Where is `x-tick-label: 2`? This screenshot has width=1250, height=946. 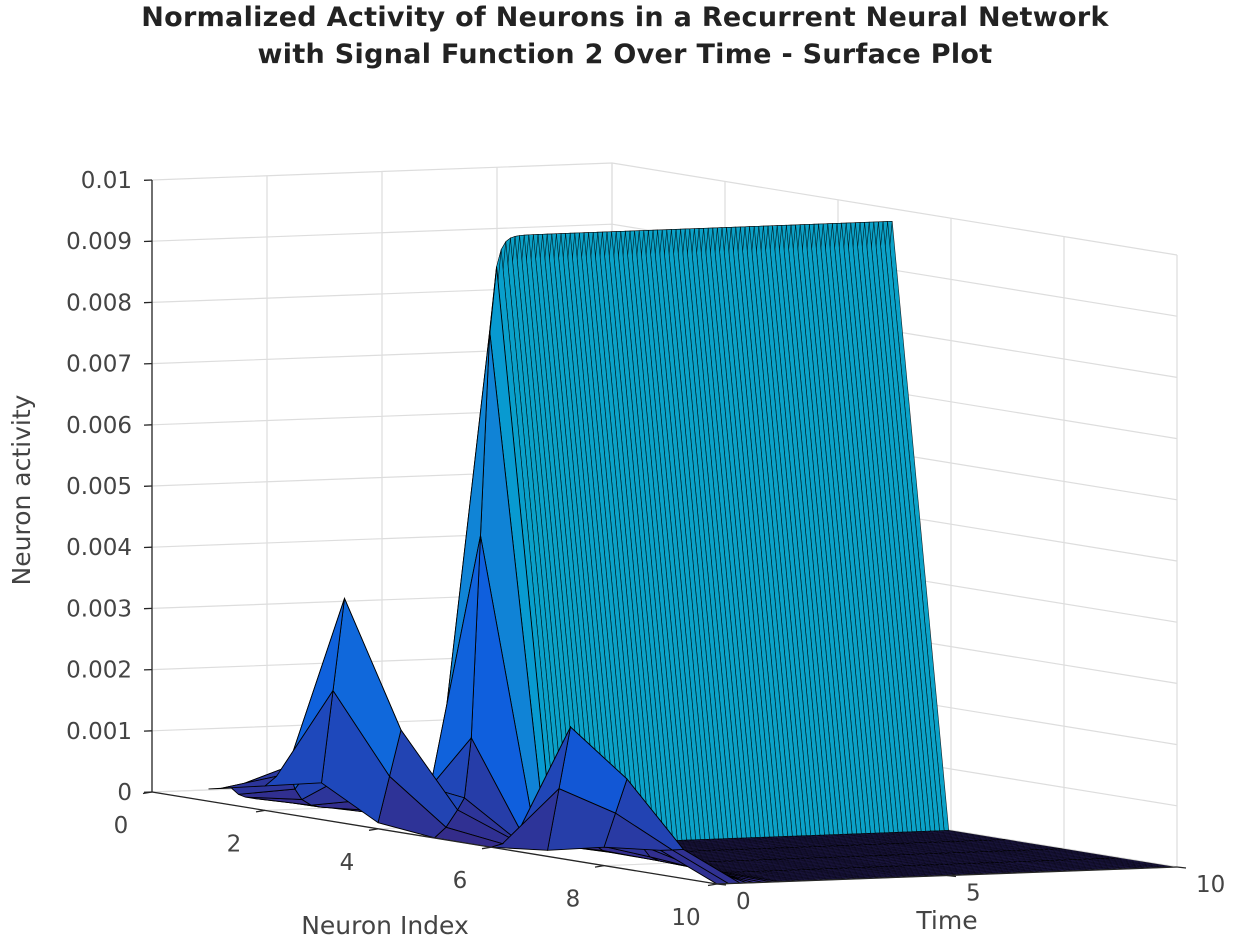
x-tick-label: 2 is located at coordinates (234, 844).